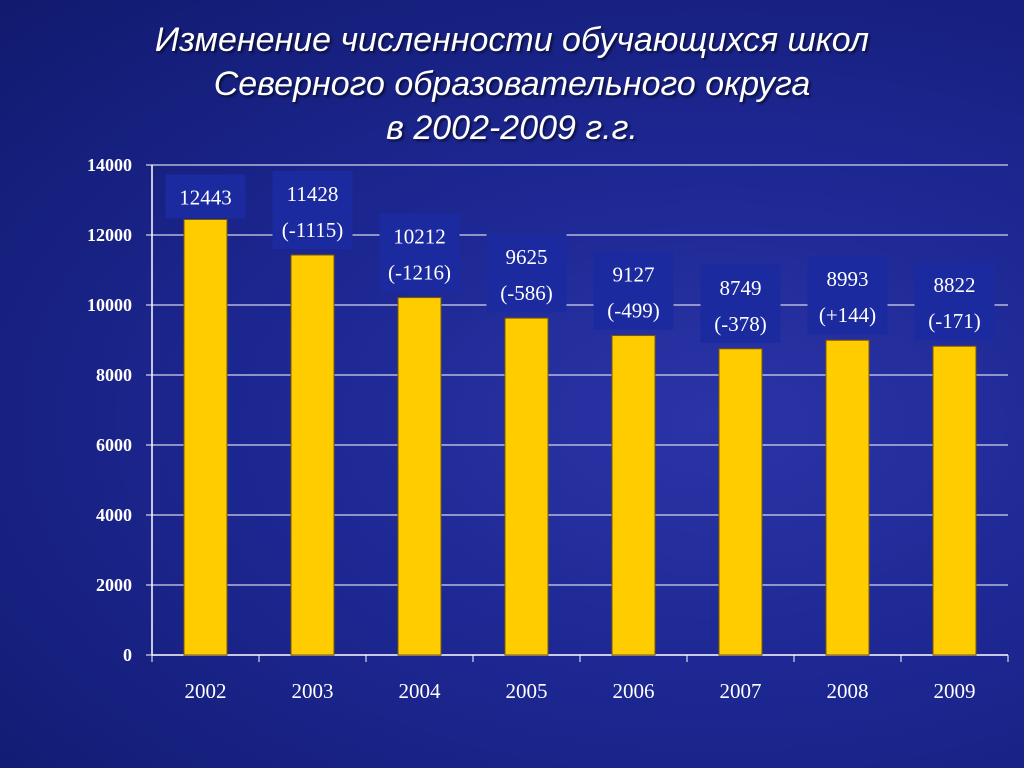  What do you see at coordinates (420, 691) in the screenshot?
I see `x-tick-label: 2004` at bounding box center [420, 691].